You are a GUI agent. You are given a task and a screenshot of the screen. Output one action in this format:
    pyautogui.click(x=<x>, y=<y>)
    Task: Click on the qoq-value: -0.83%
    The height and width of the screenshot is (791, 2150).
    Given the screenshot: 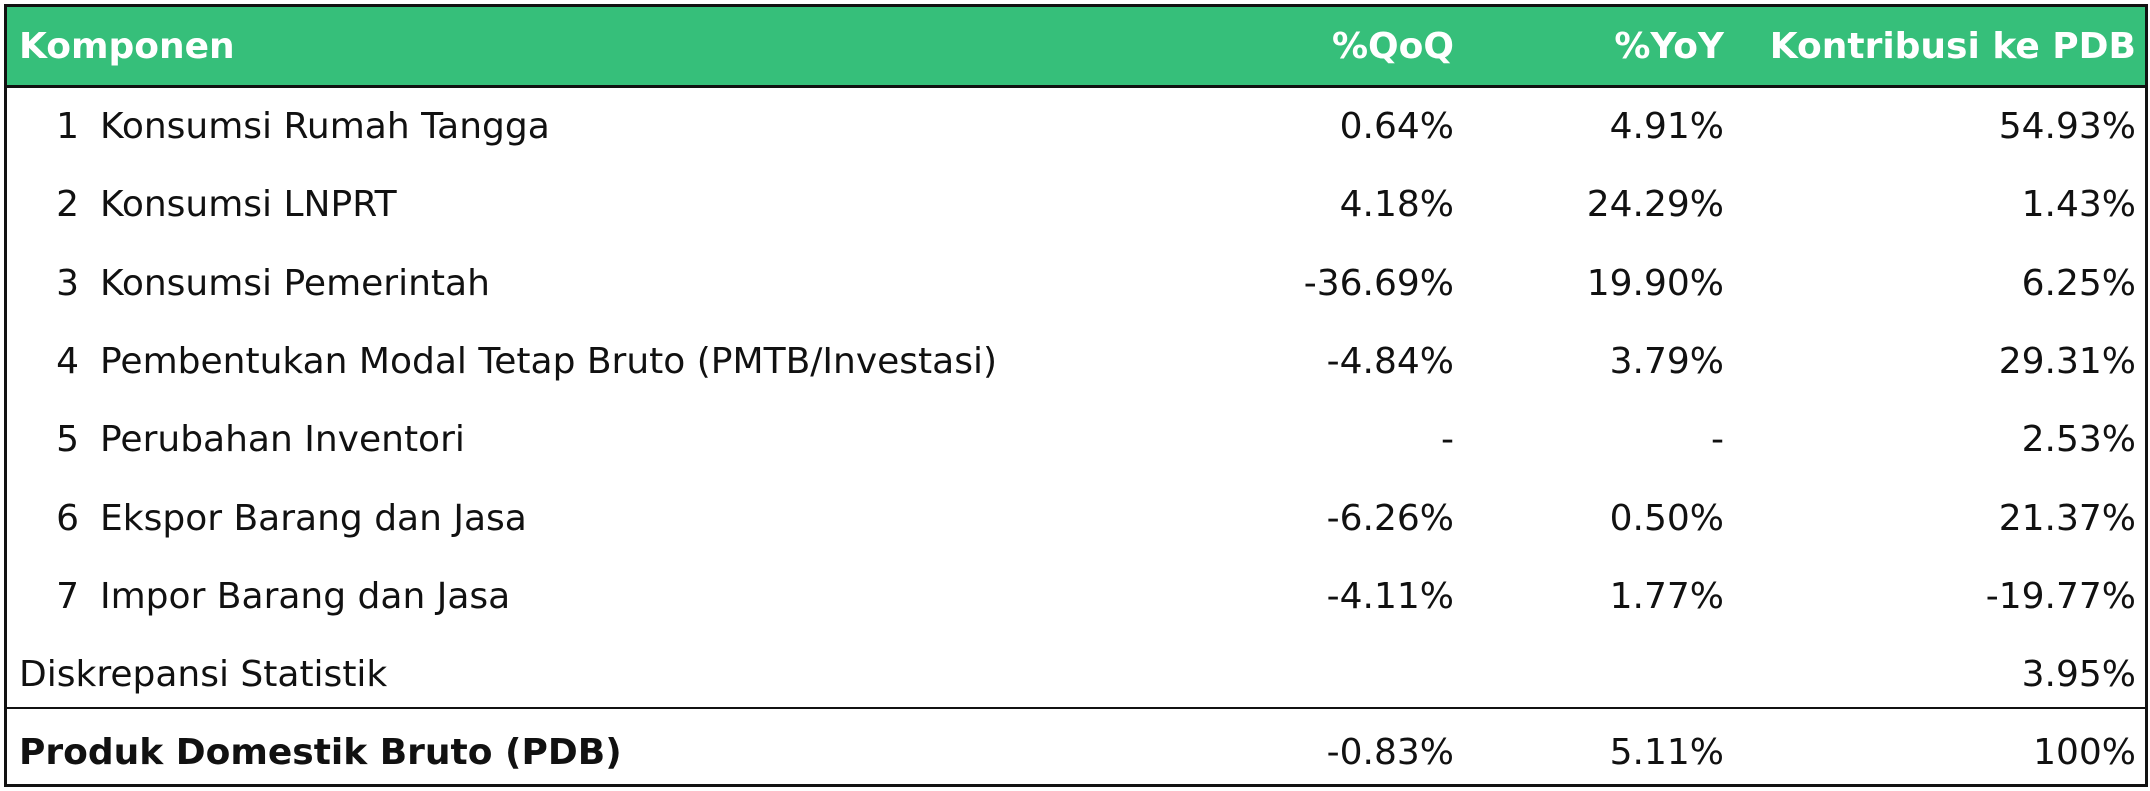 What is the action you would take?
    pyautogui.click(x=1390, y=753)
    